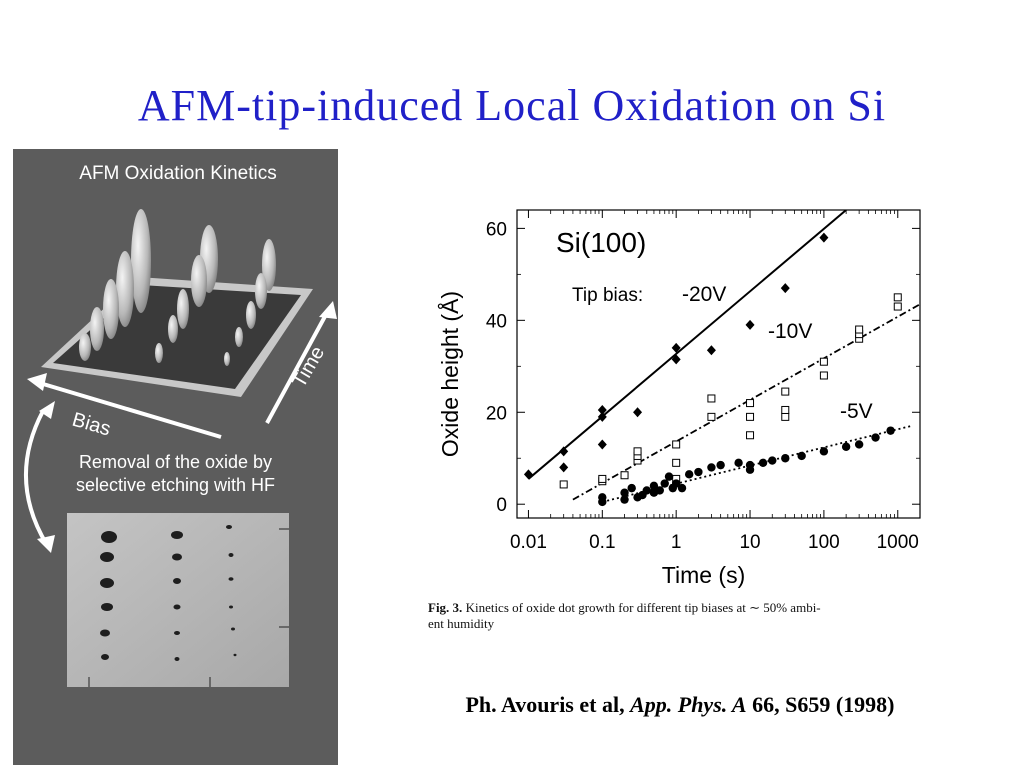  Describe the element at coordinates (601, 242) in the screenshot. I see `chart-title: Si(100)` at that location.